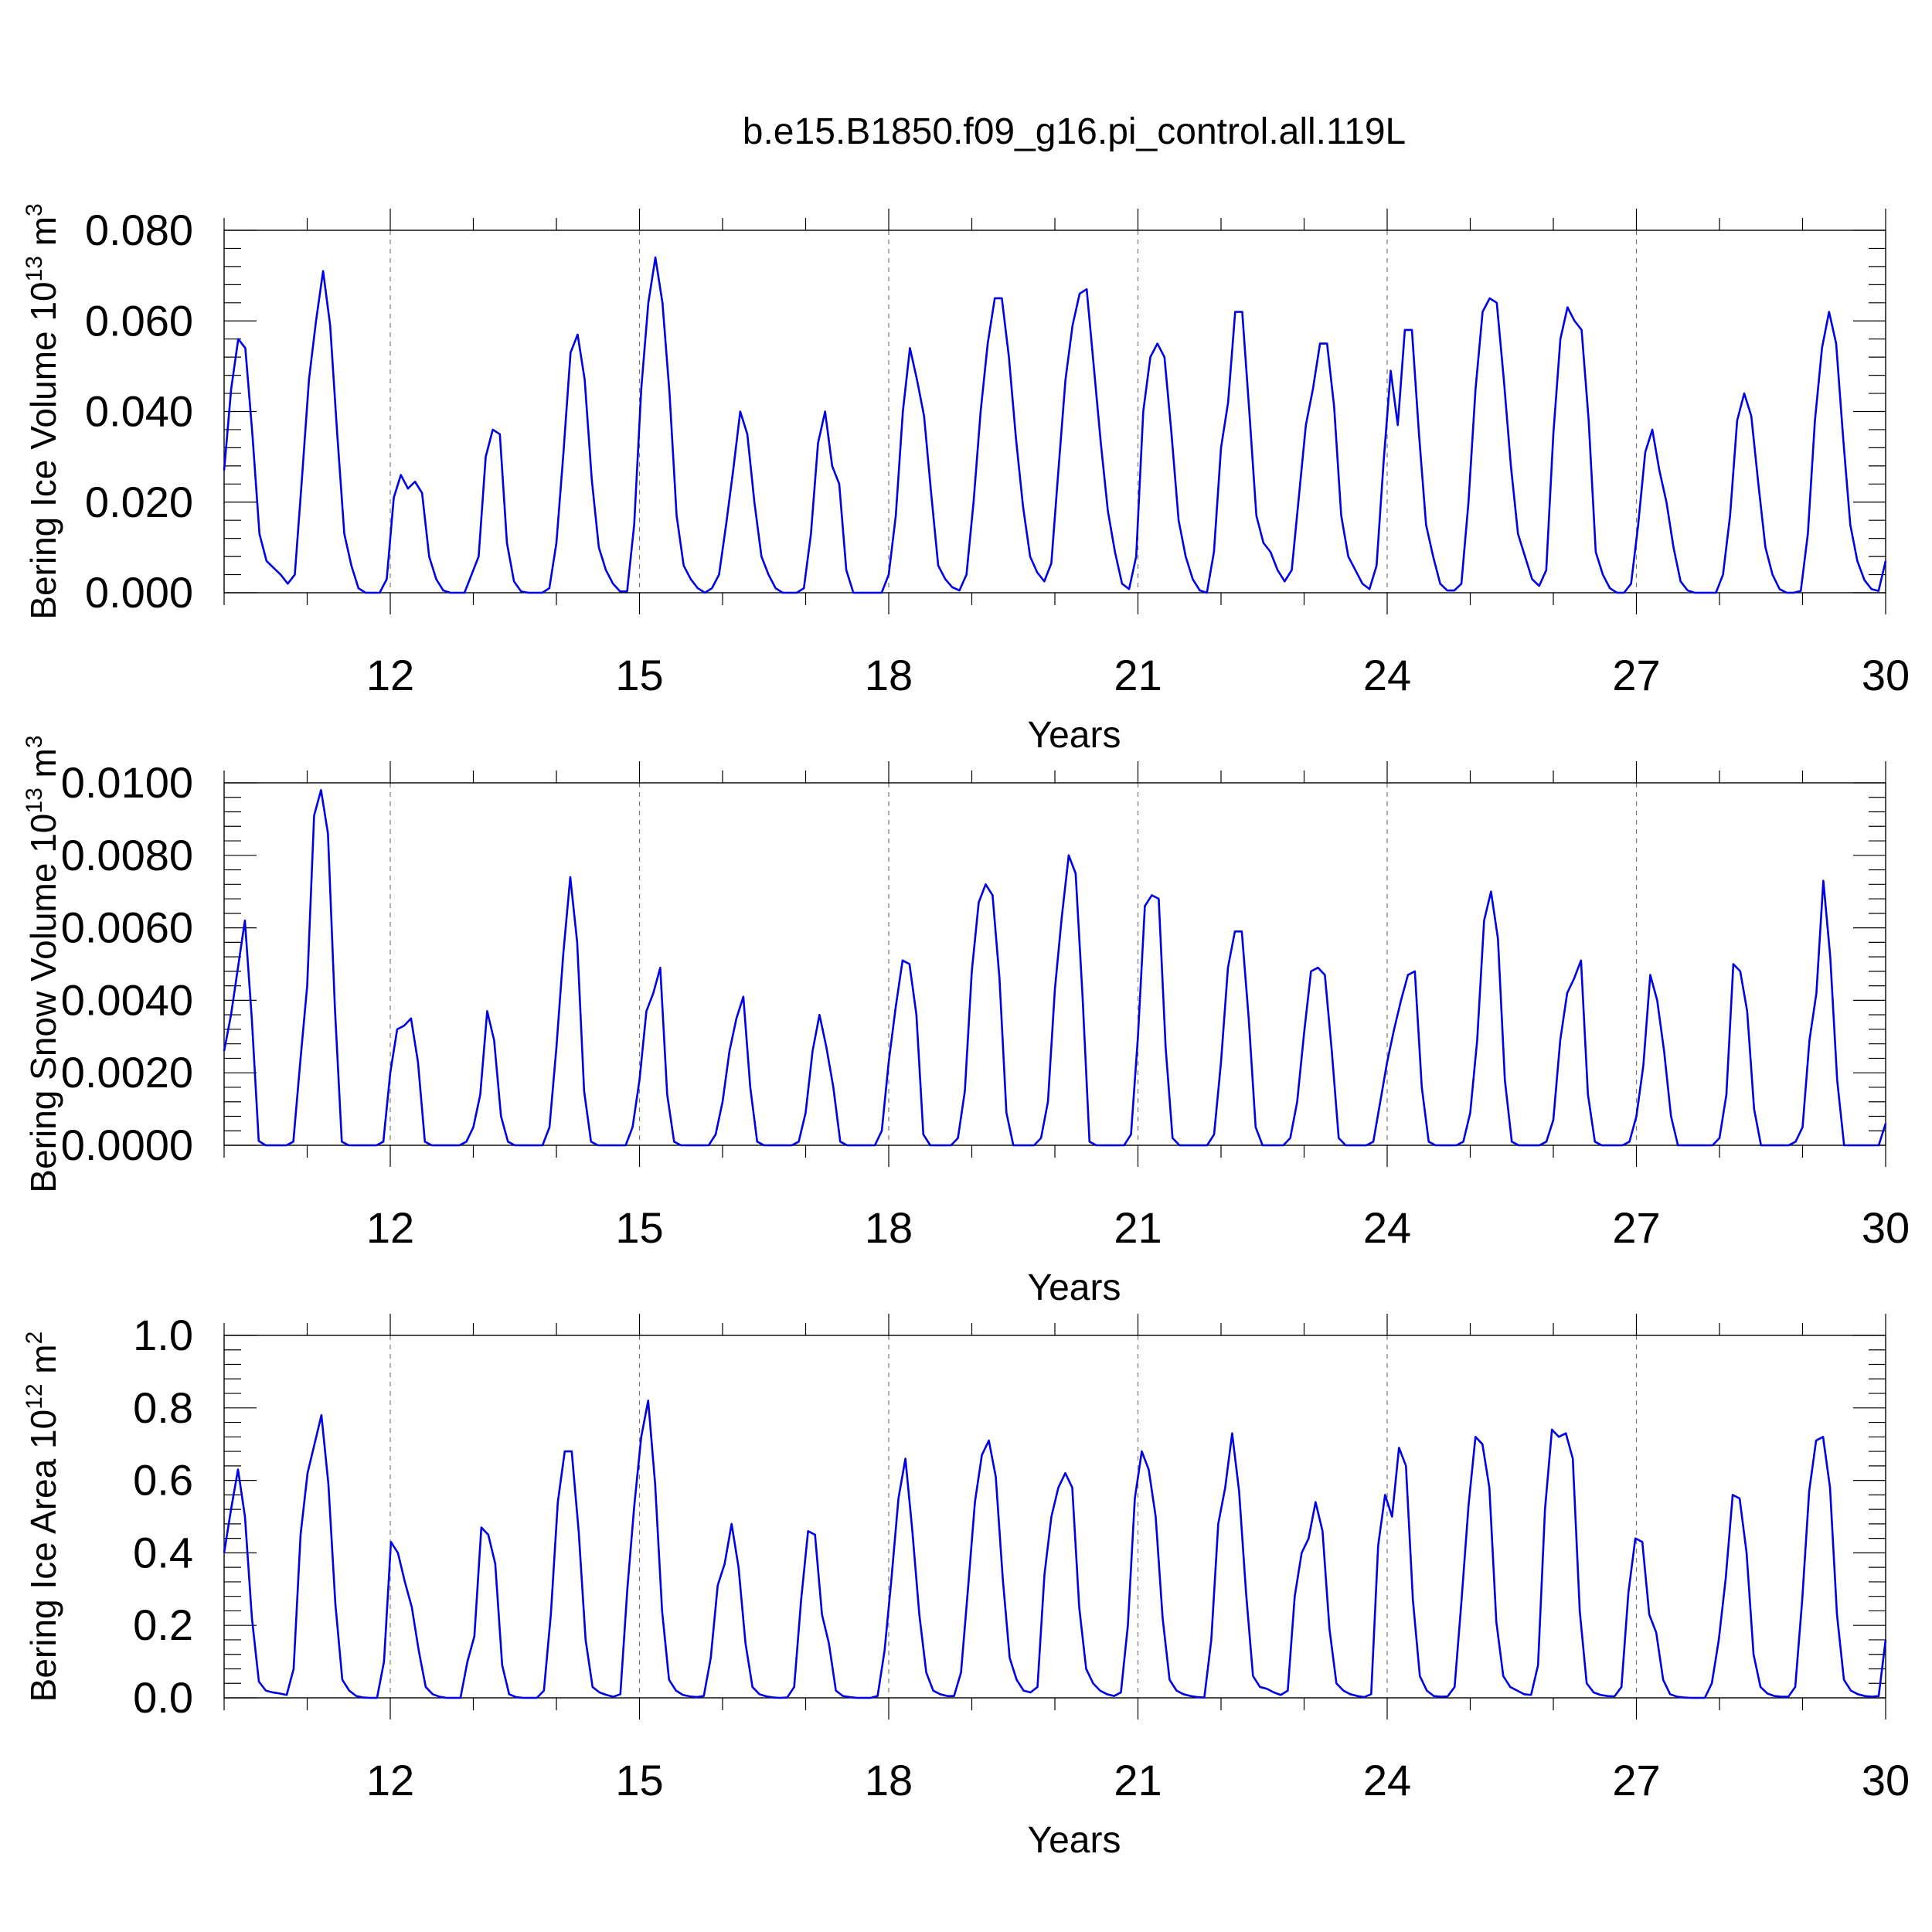  I want to click on y-tick-label: 1.0, so click(163, 1335).